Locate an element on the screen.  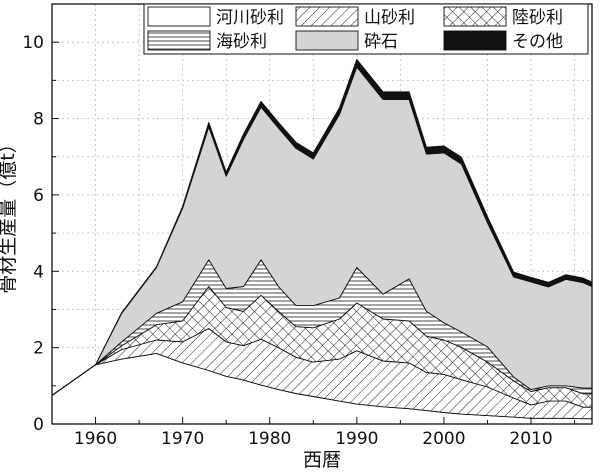
legend-label: その他 is located at coordinates (537, 42).